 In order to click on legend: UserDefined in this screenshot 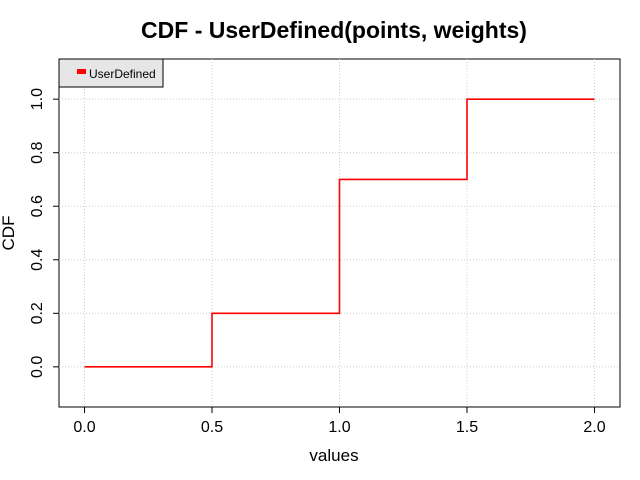, I will do `click(111, 73)`.